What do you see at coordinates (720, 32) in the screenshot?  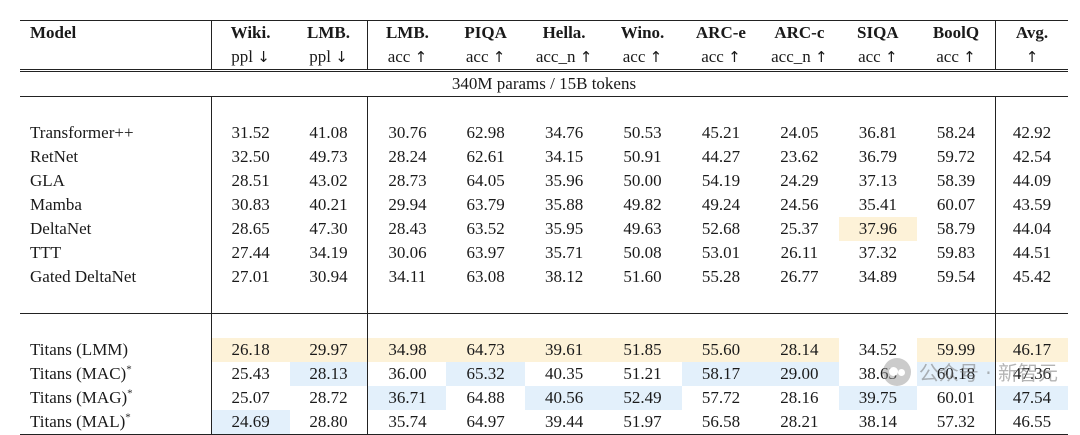 I see `header-arc-e: ARC-e` at bounding box center [720, 32].